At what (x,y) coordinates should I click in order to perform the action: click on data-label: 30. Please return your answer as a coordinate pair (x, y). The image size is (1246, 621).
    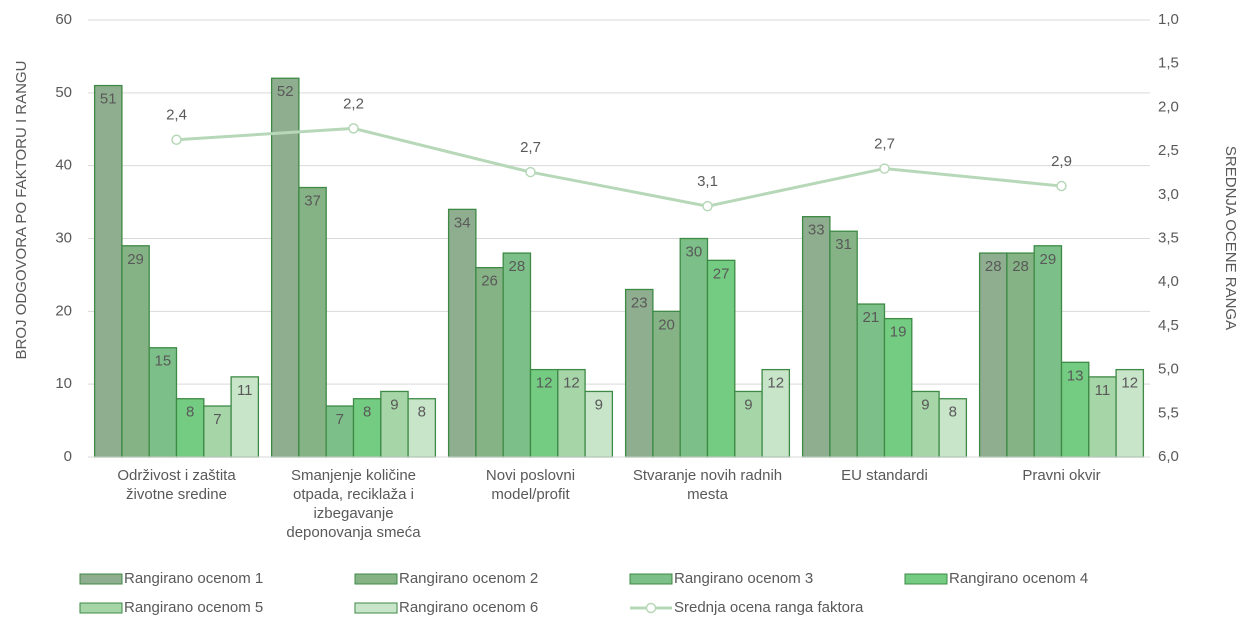
    Looking at the image, I should click on (694, 251).